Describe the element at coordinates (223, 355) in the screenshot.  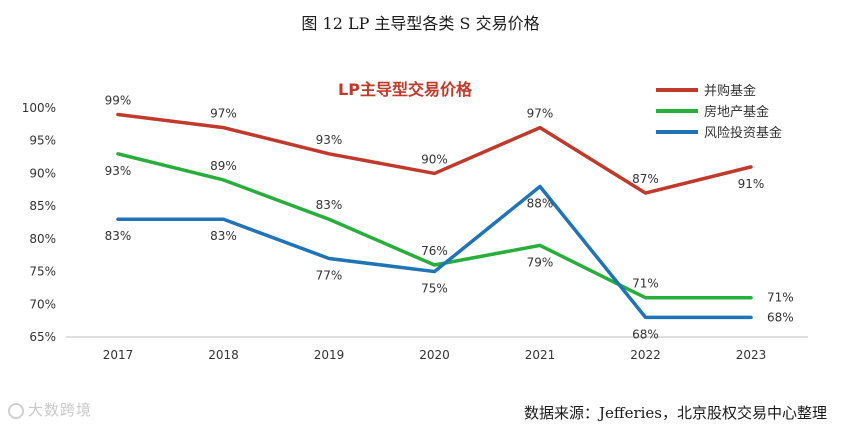
I see `x-tick-label: 2018` at that location.